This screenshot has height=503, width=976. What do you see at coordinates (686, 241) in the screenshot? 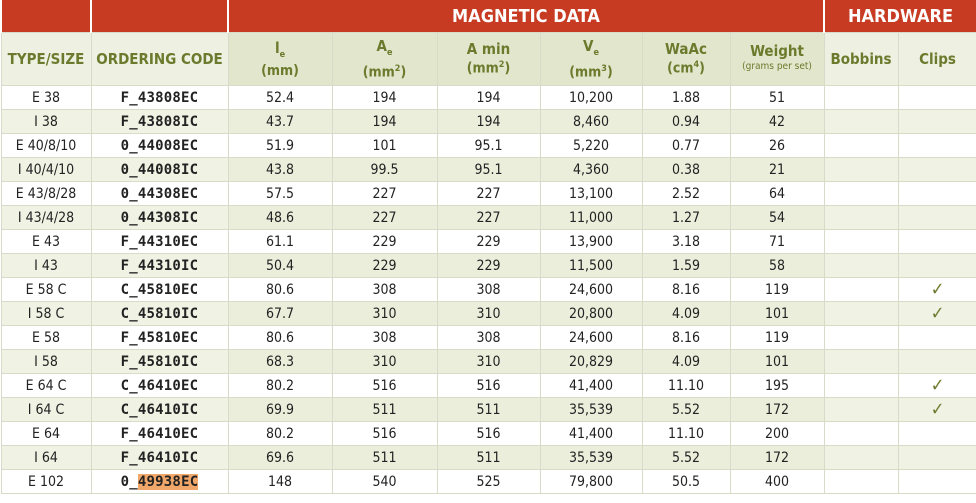
I see `cell-waac: 3.18` at bounding box center [686, 241].